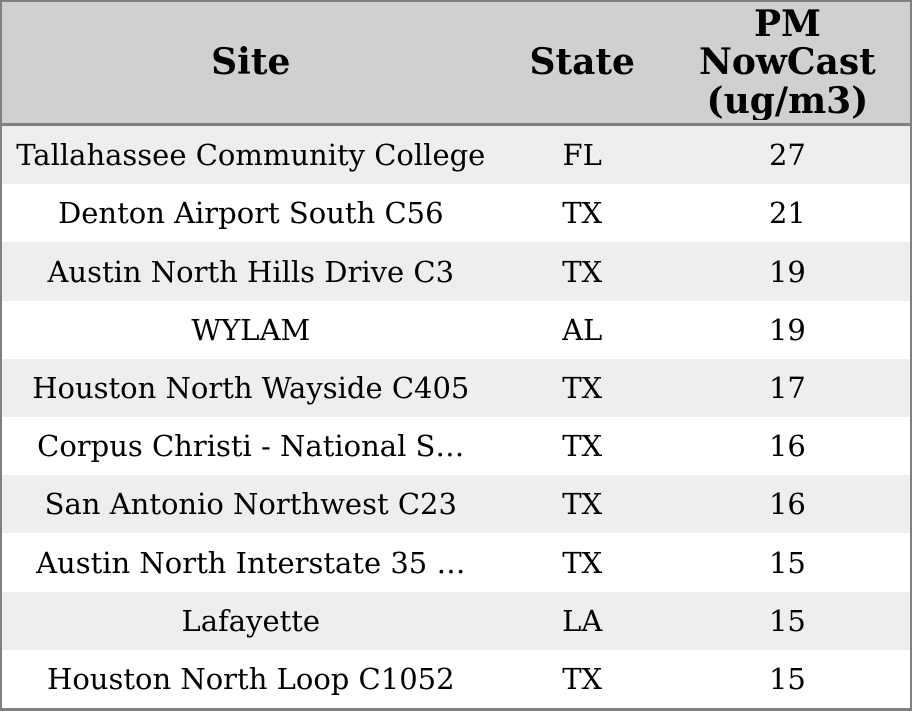 The width and height of the screenshot is (912, 711). I want to click on pm-value-cell: 27, so click(787, 155).